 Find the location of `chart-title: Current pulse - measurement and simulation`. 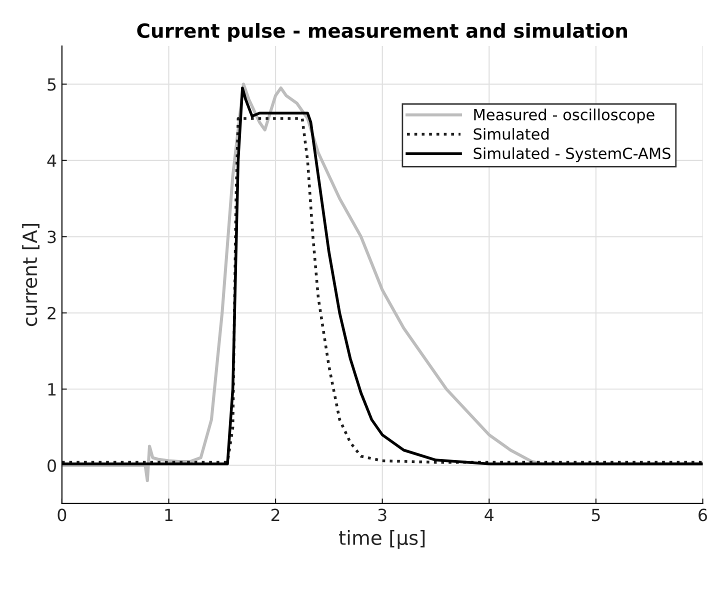

chart-title: Current pulse - measurement and simulation is located at coordinates (382, 32).